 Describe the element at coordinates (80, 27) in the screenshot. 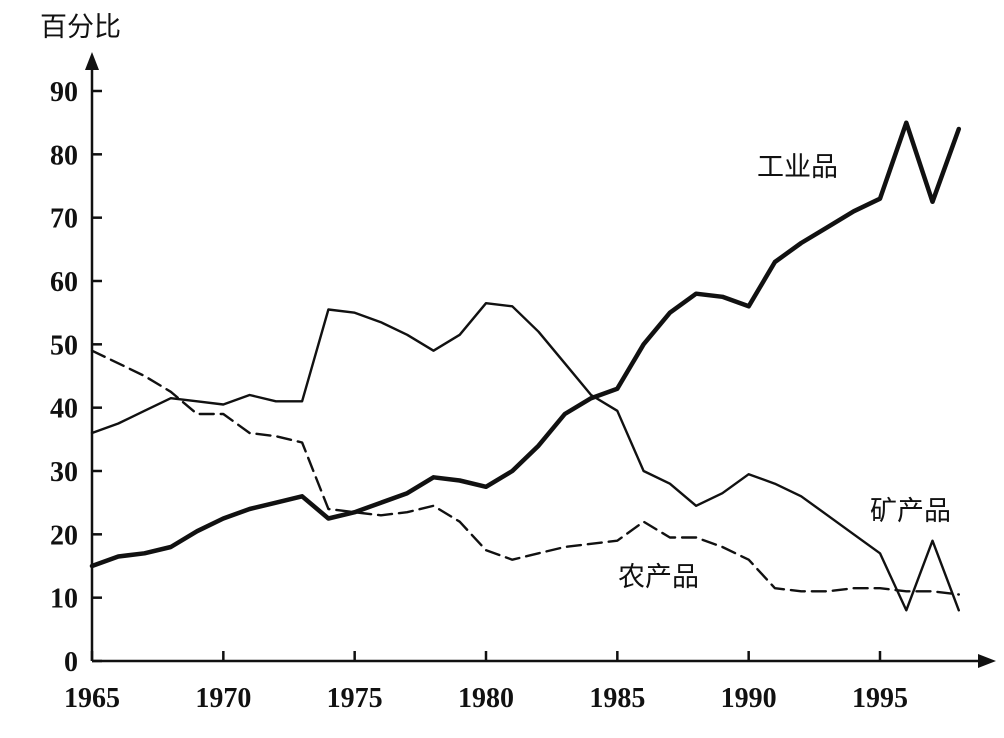

I see `y-axis-label: 百分比` at that location.